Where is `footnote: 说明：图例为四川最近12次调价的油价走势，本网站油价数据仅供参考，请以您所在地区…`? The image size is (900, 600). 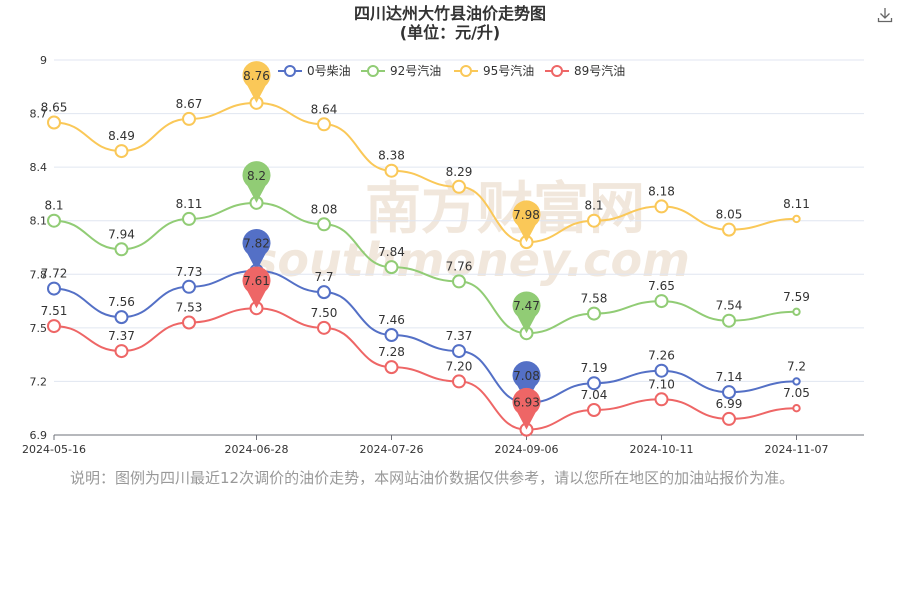
footnote: 说明：图例为四川最近12次调价的油价走势，本网站油价数据仅供参考，请以您所在地区… is located at coordinates (432, 478).